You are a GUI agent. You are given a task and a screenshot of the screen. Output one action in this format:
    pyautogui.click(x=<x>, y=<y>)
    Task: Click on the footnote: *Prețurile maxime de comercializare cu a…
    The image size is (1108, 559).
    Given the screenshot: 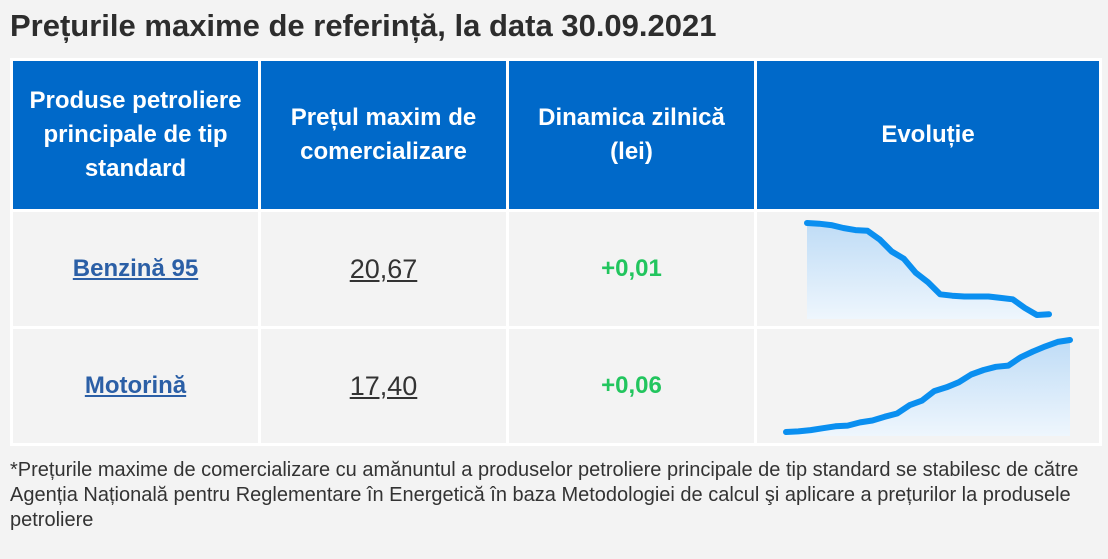 What is the action you would take?
    pyautogui.click(x=544, y=495)
    